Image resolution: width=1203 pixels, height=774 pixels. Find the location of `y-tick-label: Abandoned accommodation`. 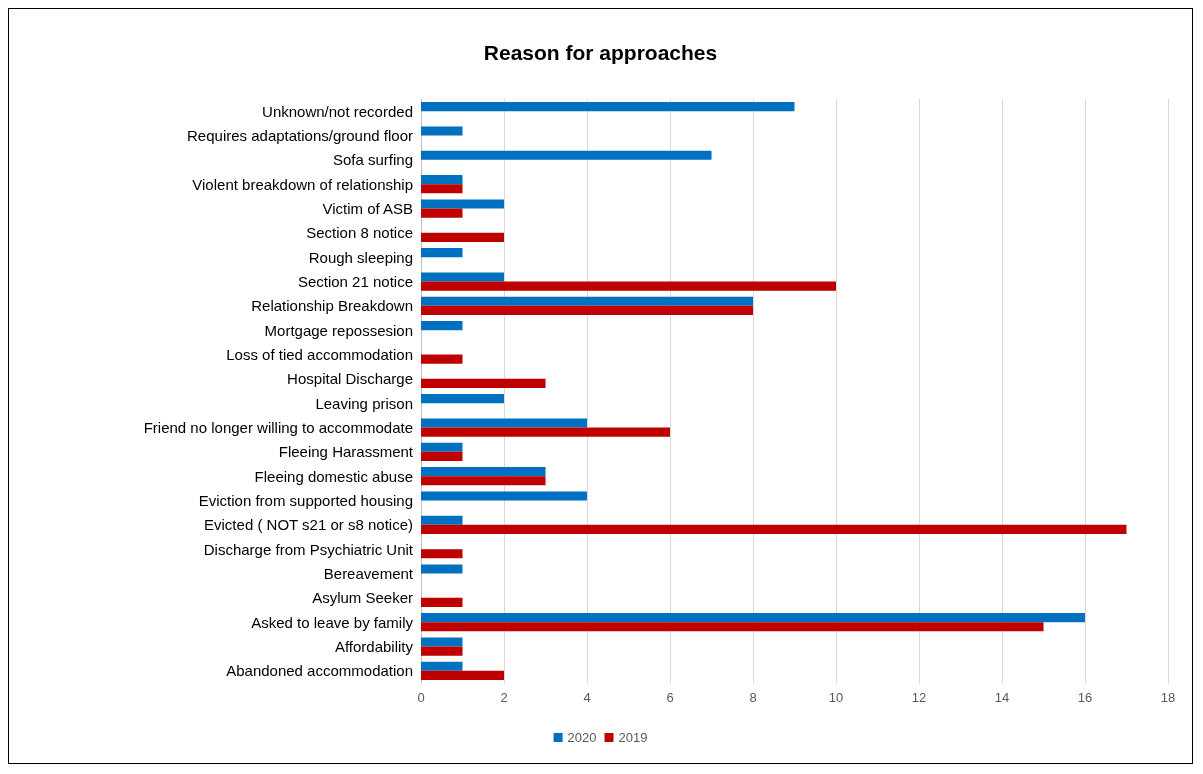

y-tick-label: Abandoned accommodation is located at coordinates (319, 671).